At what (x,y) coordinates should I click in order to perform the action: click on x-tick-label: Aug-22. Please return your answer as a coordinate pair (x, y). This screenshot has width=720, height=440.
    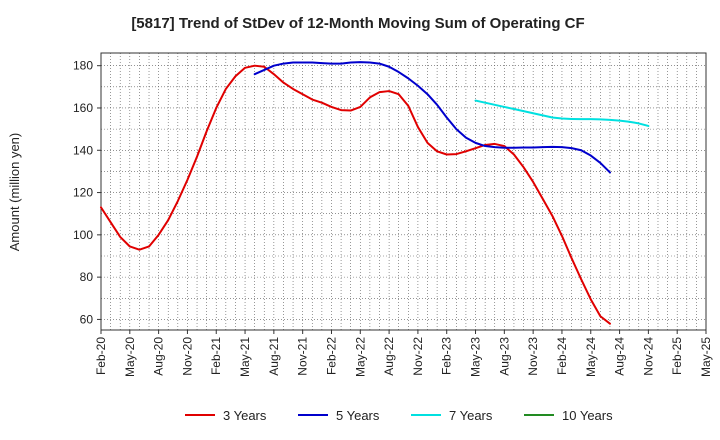
    Looking at the image, I should click on (389, 356).